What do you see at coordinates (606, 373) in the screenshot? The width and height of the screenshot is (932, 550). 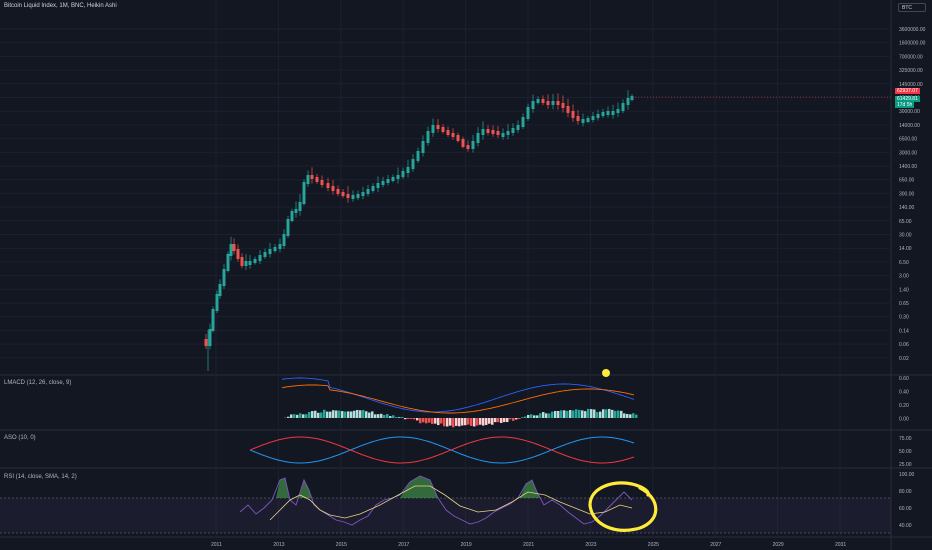 I see `highlight-dot` at bounding box center [606, 373].